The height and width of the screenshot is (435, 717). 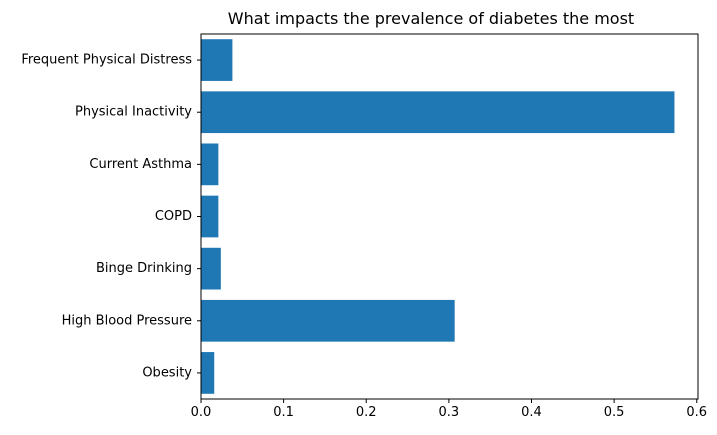 I want to click on x-tick-label: 0.2, so click(x=366, y=412).